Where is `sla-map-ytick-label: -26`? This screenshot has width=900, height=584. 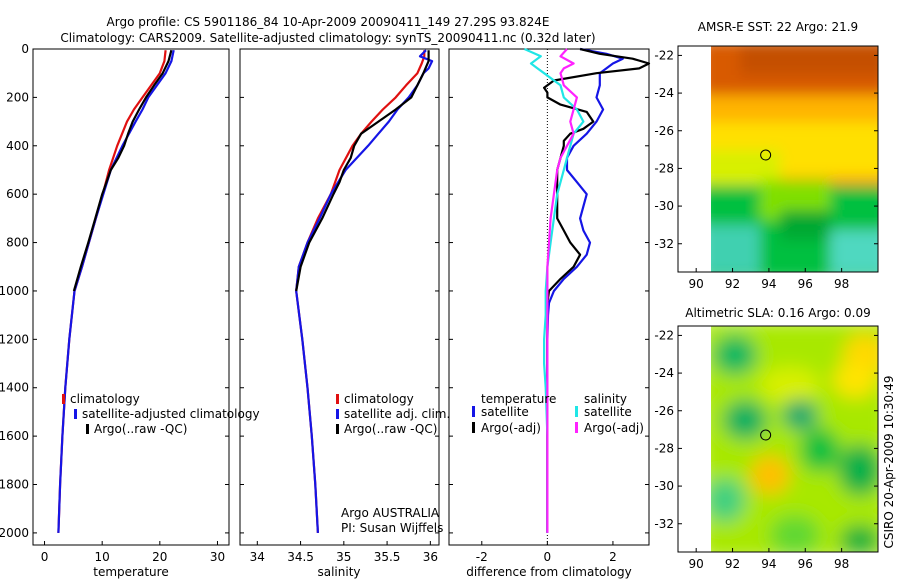 sla-map-ytick-label: -26 is located at coordinates (664, 411).